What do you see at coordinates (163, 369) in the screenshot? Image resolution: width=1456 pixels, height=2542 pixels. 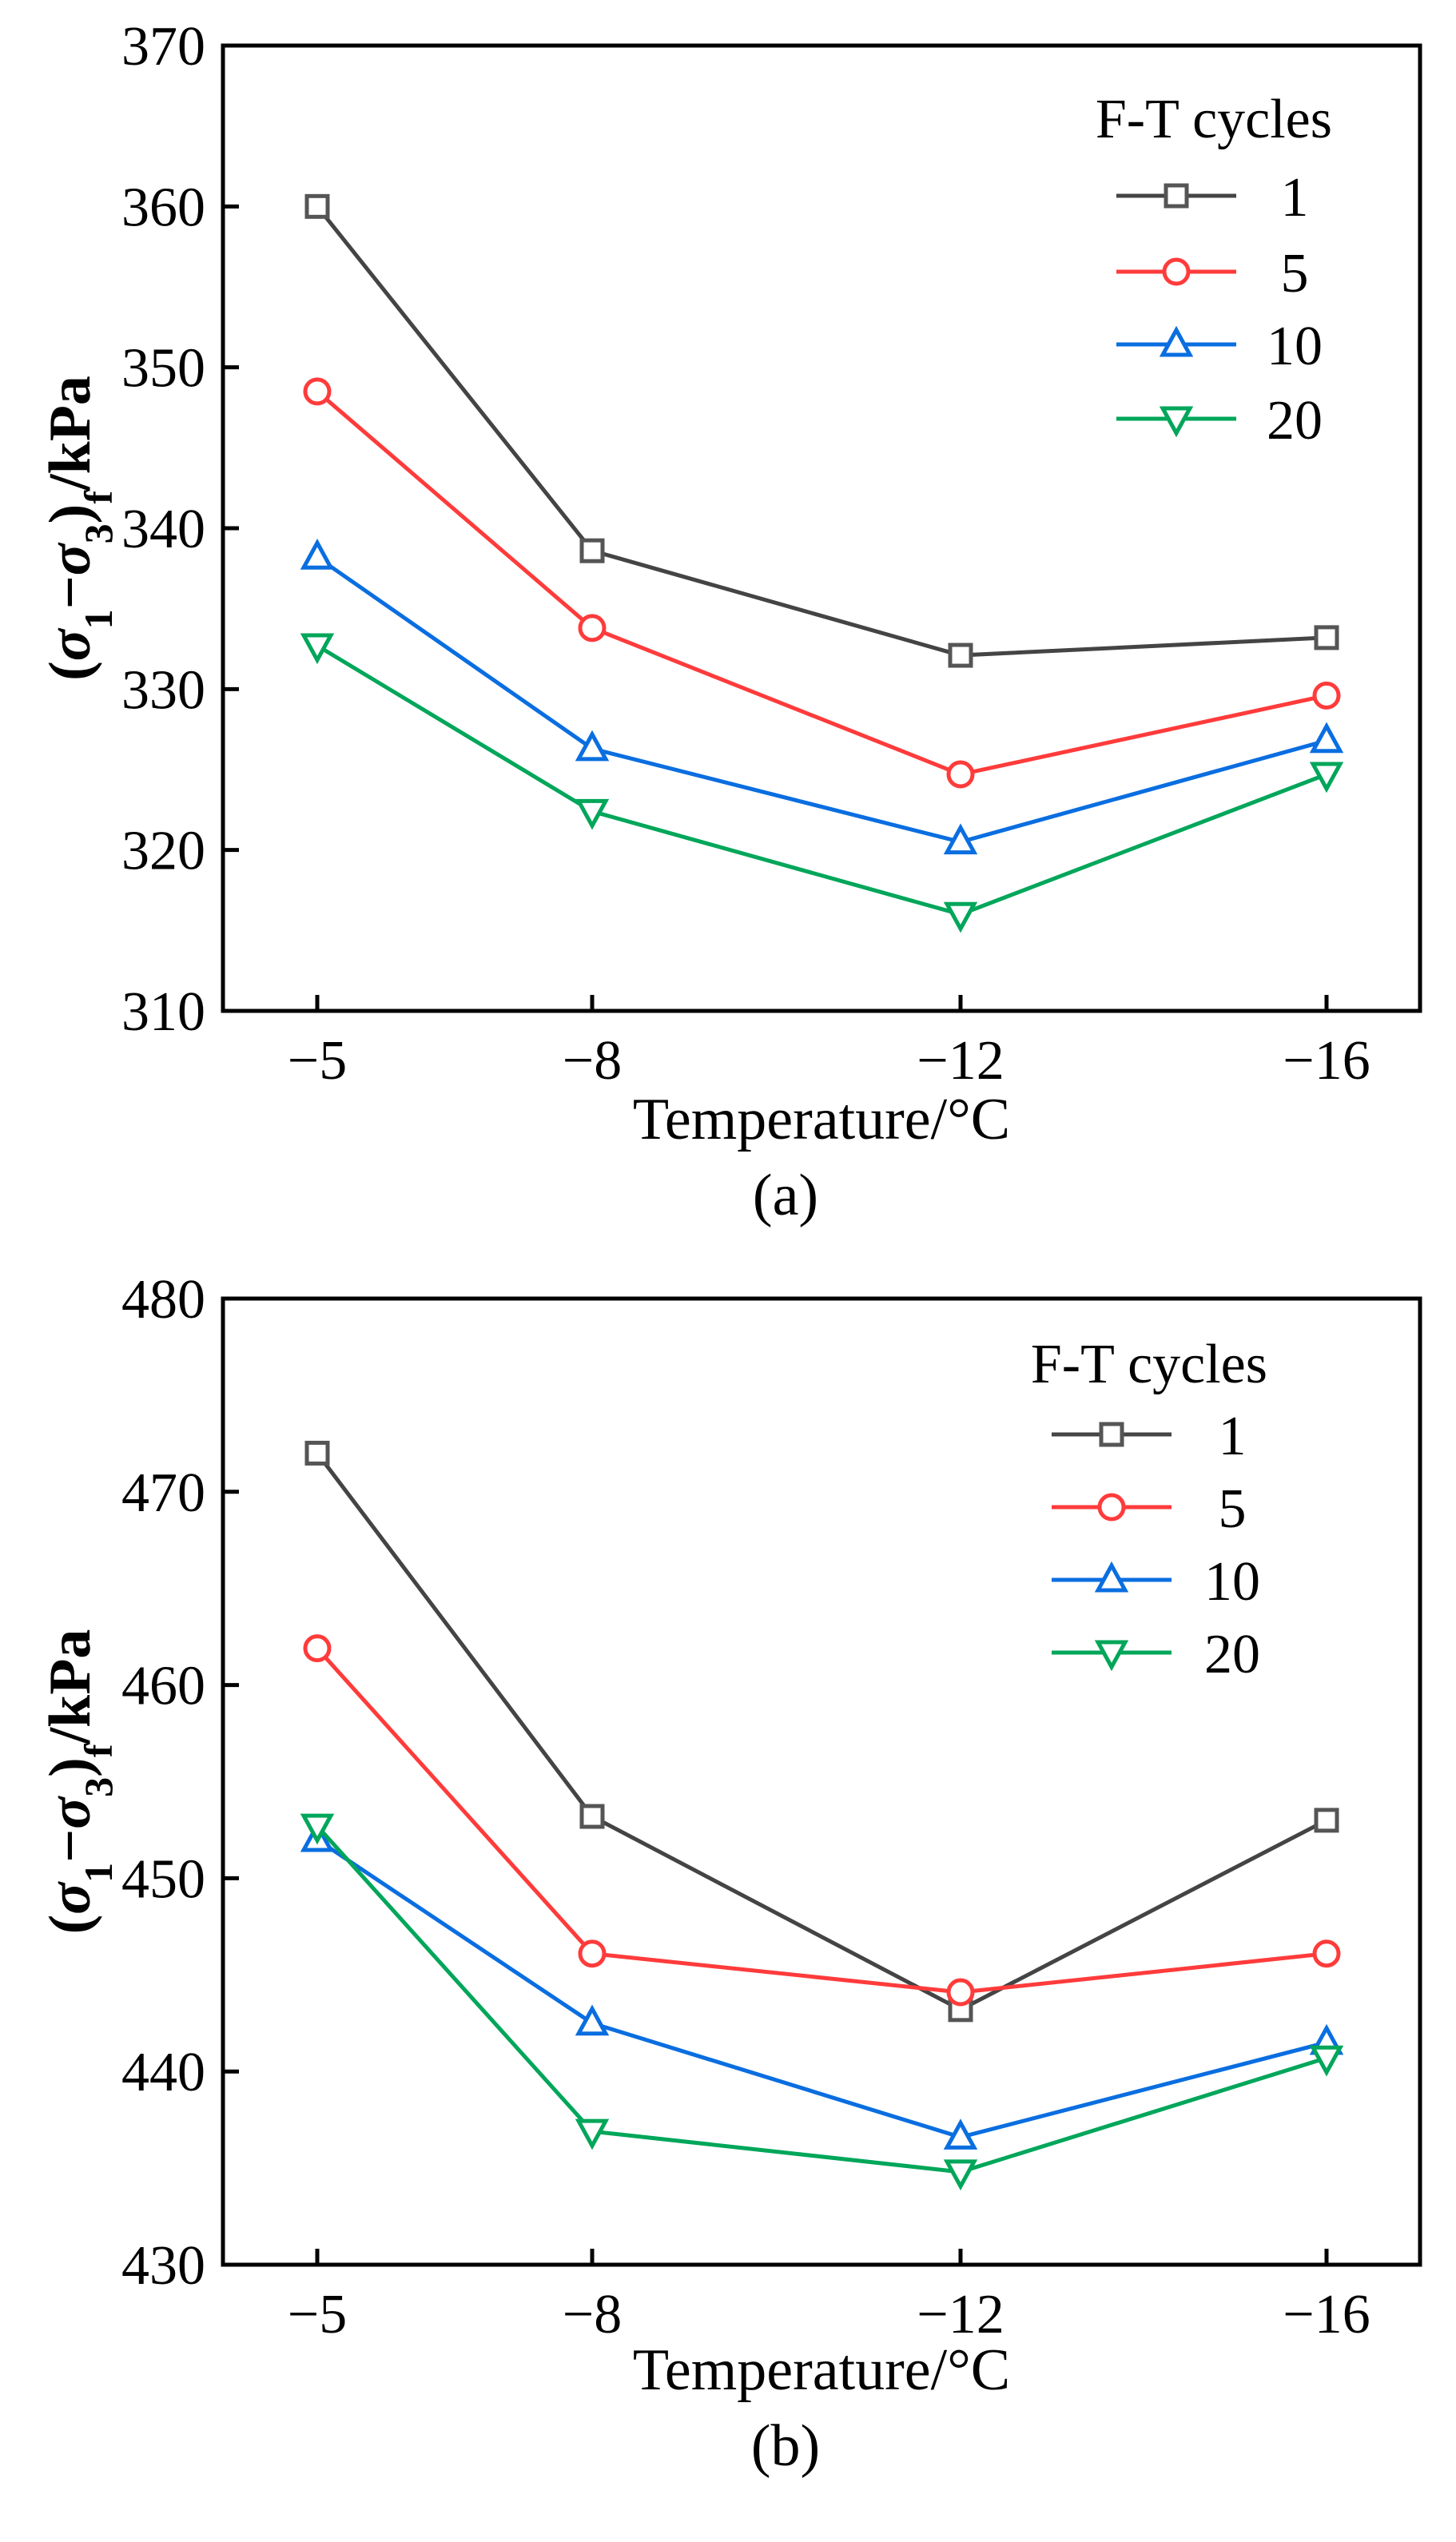 I see `y-tick-label: 350` at bounding box center [163, 369].